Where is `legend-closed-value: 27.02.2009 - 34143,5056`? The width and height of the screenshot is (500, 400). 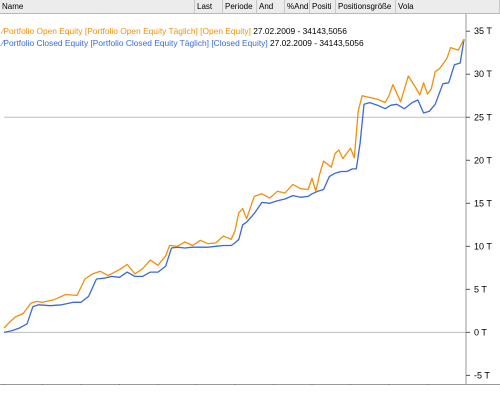
legend-closed-value: 27.02.2009 - 34143,5056 is located at coordinates (317, 43).